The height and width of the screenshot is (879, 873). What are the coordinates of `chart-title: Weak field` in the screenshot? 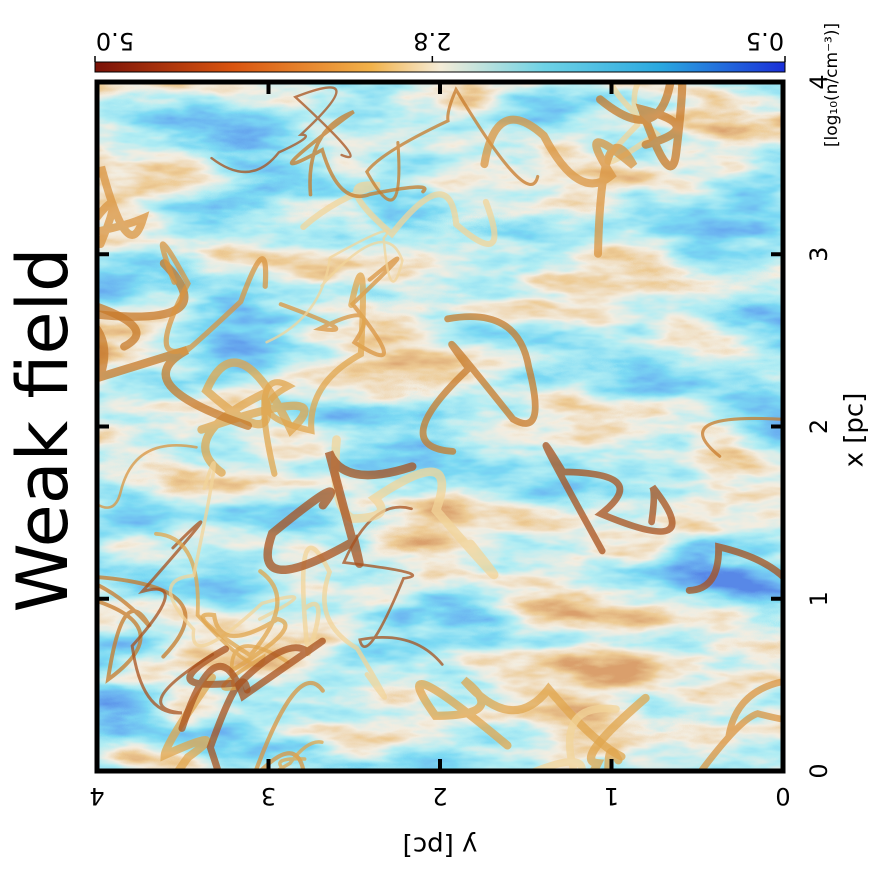 It's located at (43, 430).